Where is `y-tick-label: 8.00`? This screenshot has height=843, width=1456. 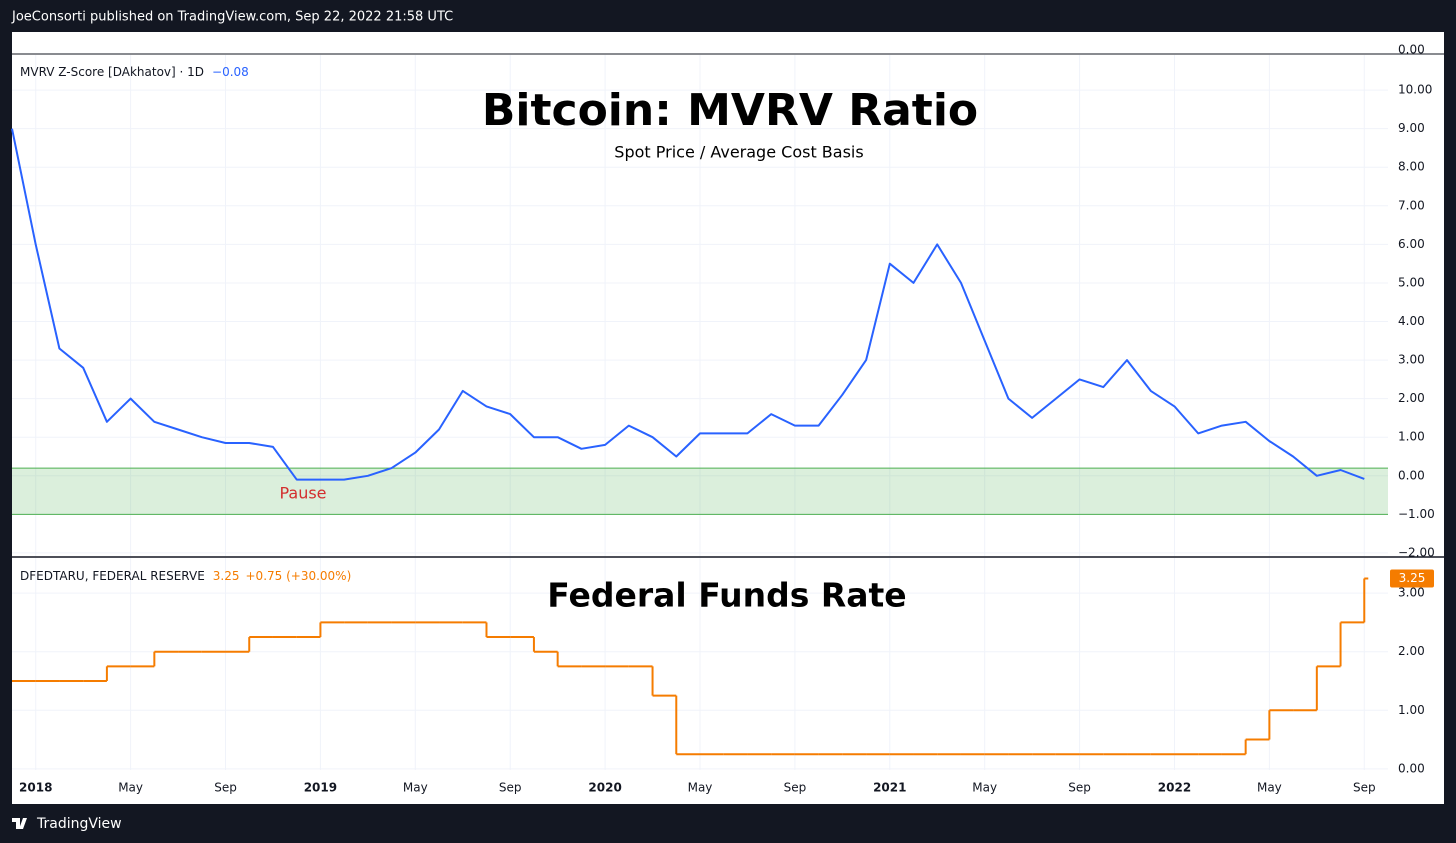
y-tick-label: 8.00 is located at coordinates (1411, 167).